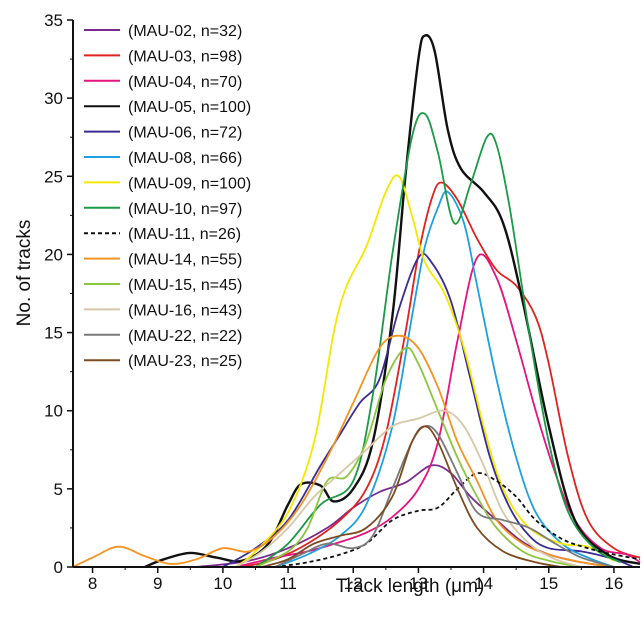 The height and width of the screenshot is (621, 644). Describe the element at coordinates (189, 107) in the screenshot. I see `legend-label: (MAU-05, n=100)` at that location.